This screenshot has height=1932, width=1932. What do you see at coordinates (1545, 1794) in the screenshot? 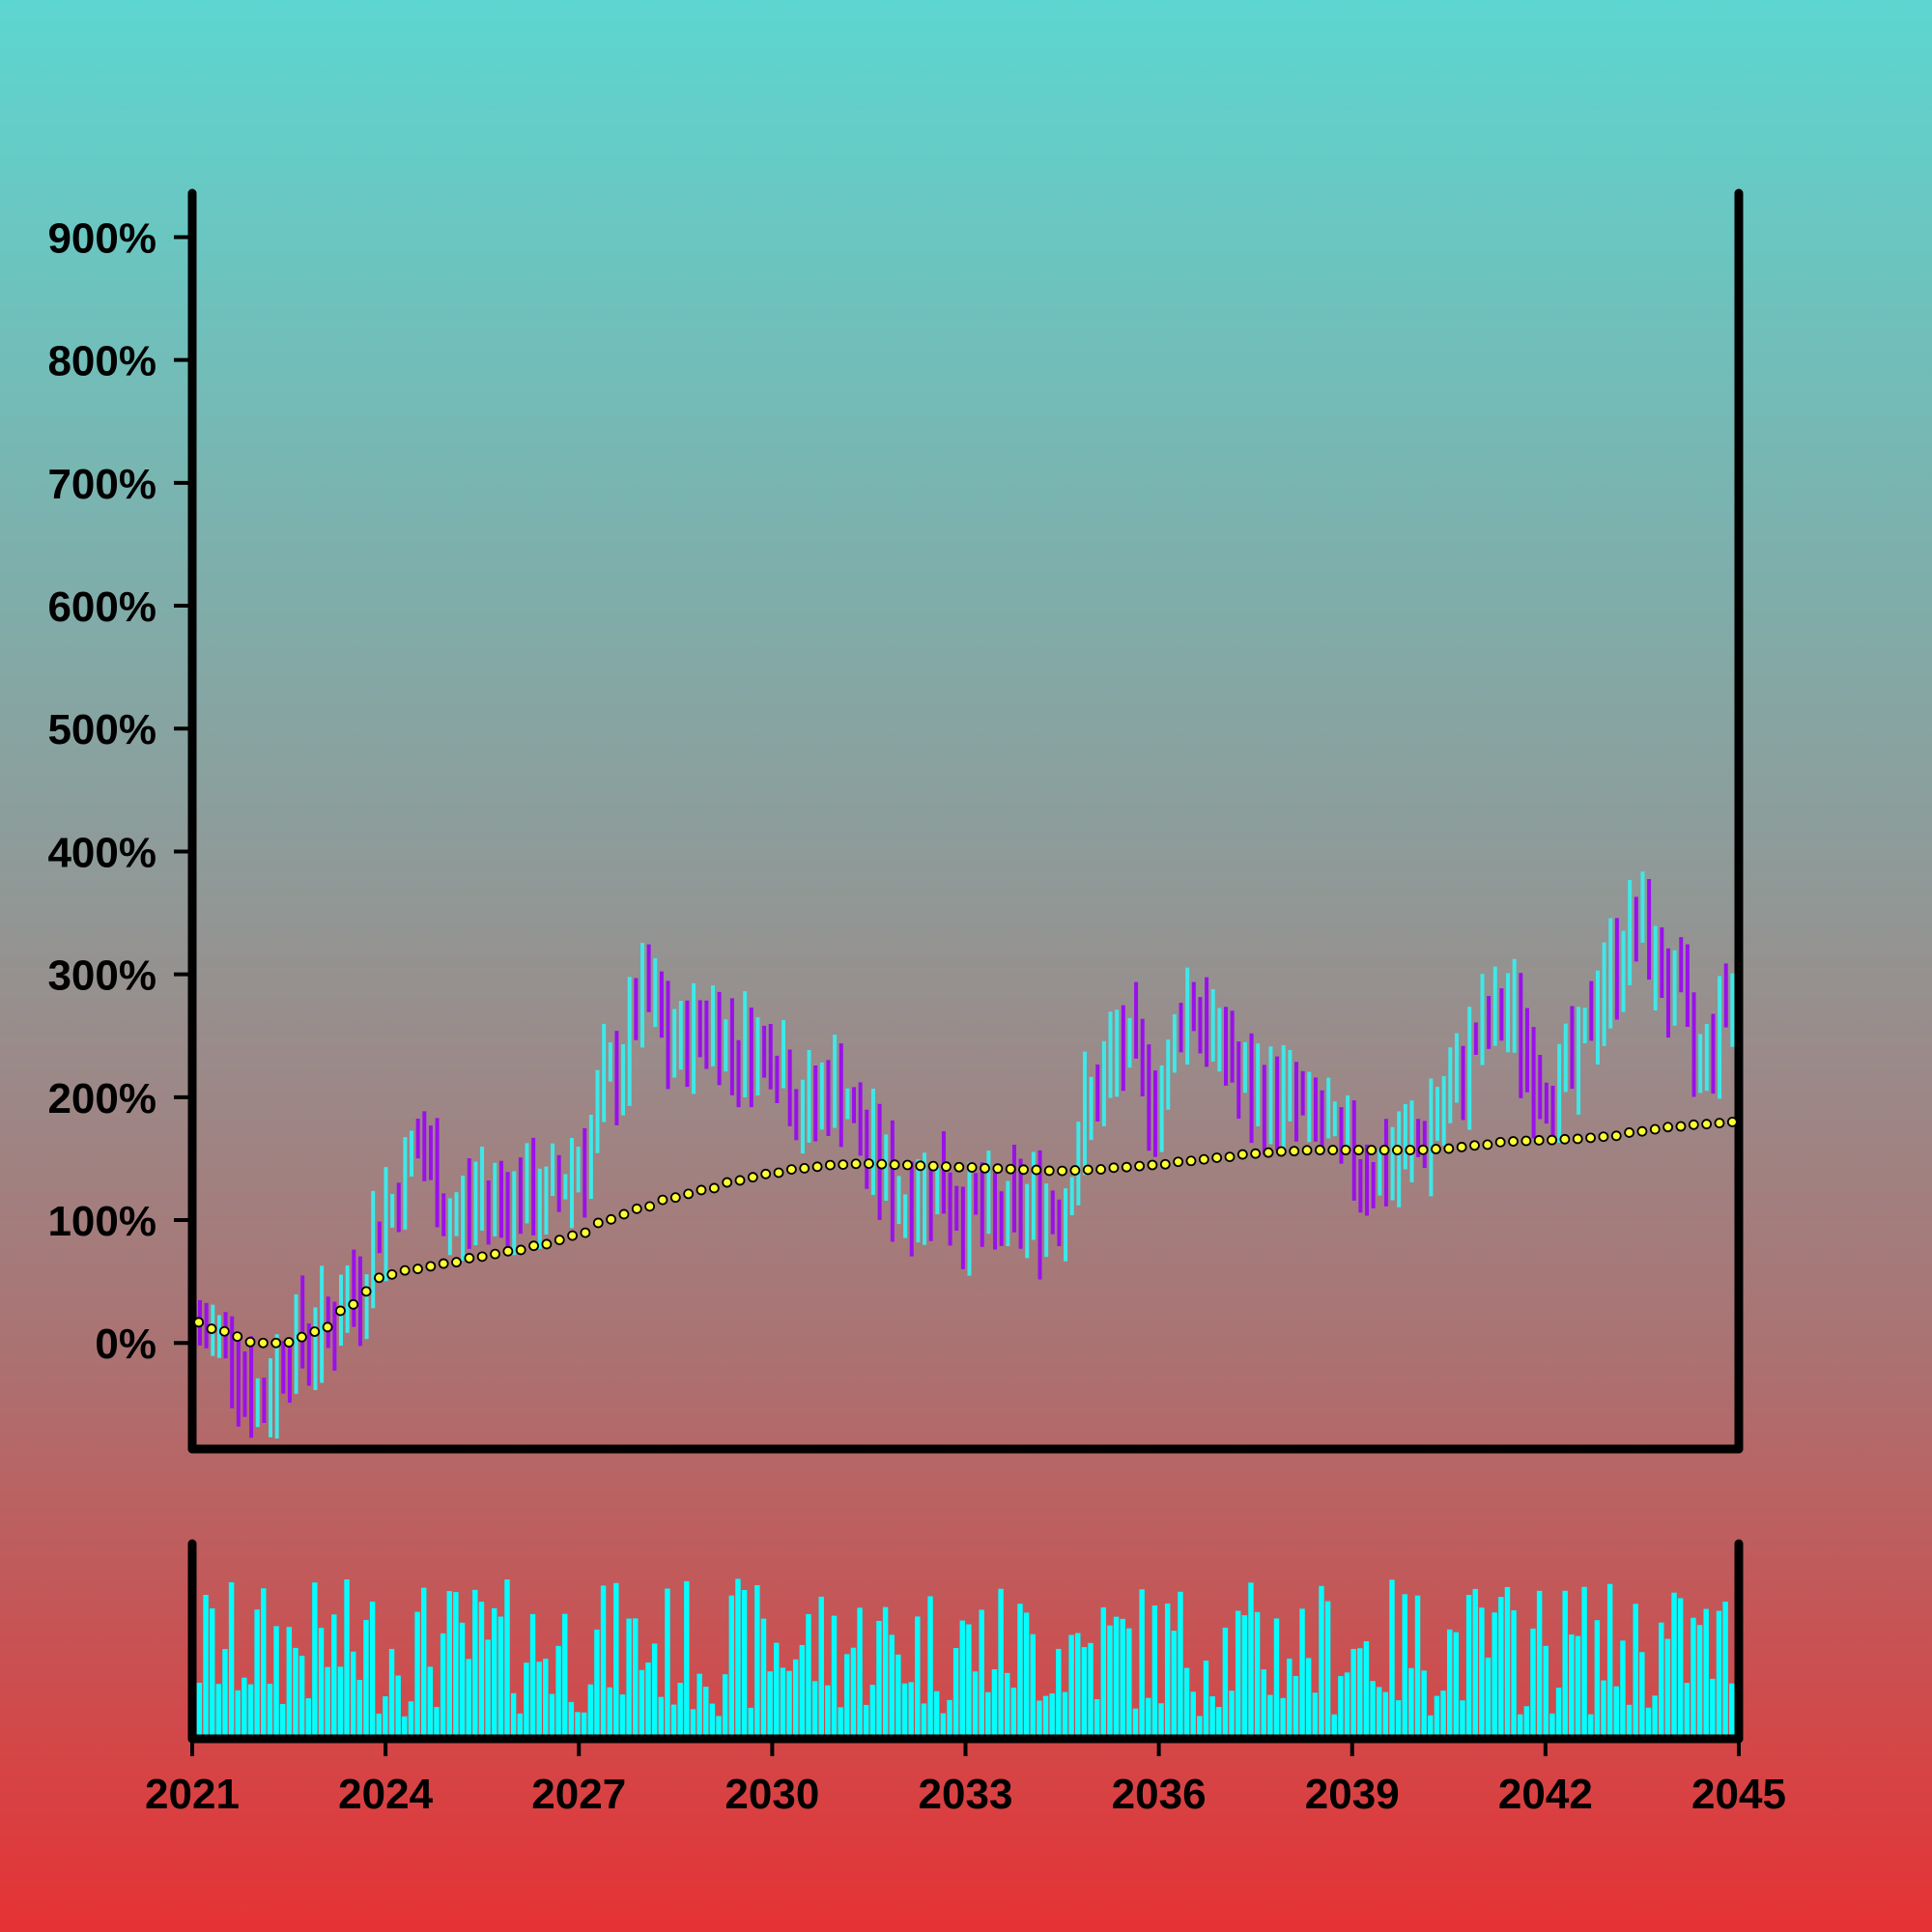
I see `x-tick-label: 2042` at bounding box center [1545, 1794].